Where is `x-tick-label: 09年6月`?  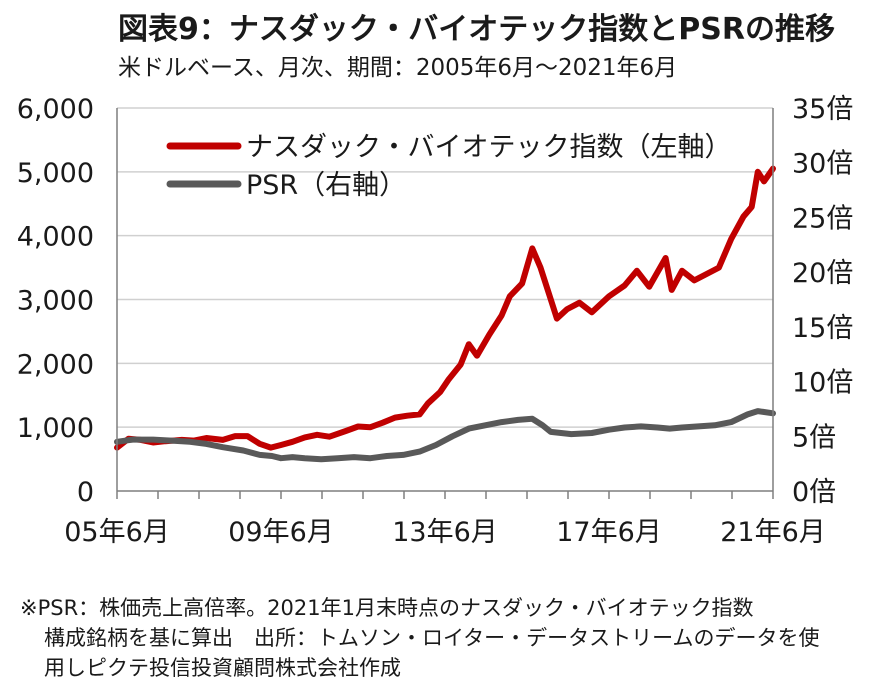
x-tick-label: 09年6月 is located at coordinates (281, 532).